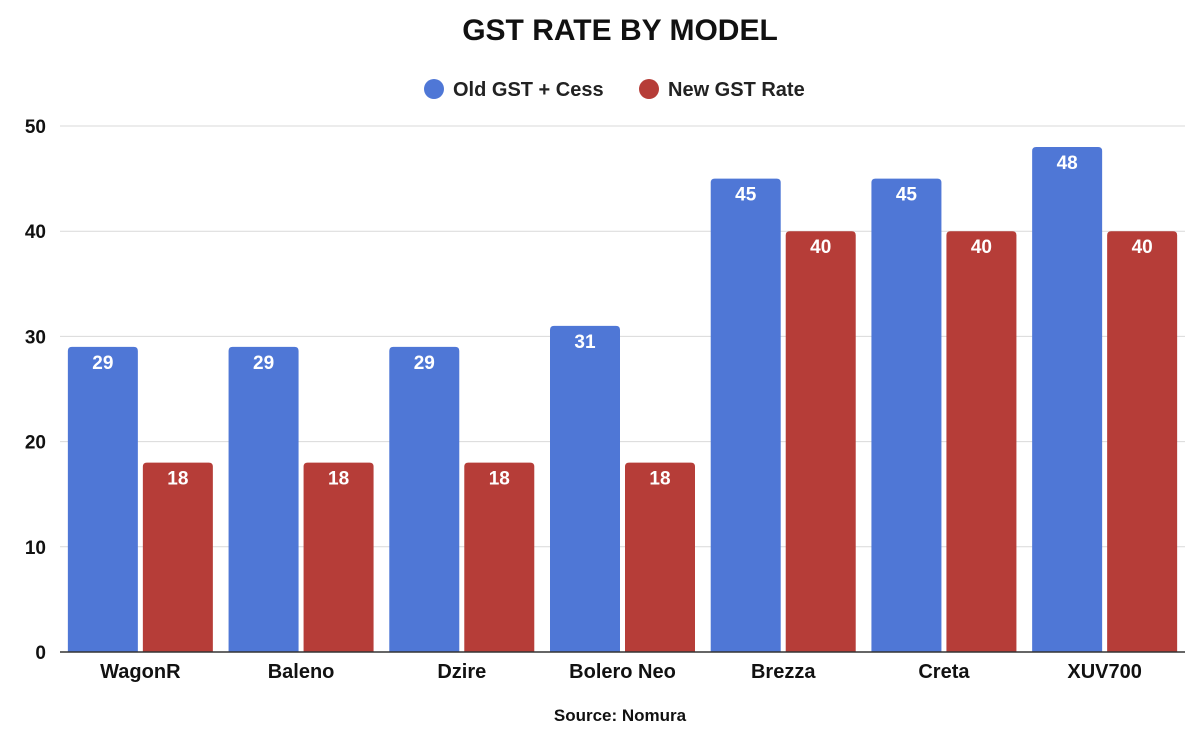 Image resolution: width=1200 pixels, height=738 pixels. What do you see at coordinates (40, 653) in the screenshot?
I see `y-tick-label: 0` at bounding box center [40, 653].